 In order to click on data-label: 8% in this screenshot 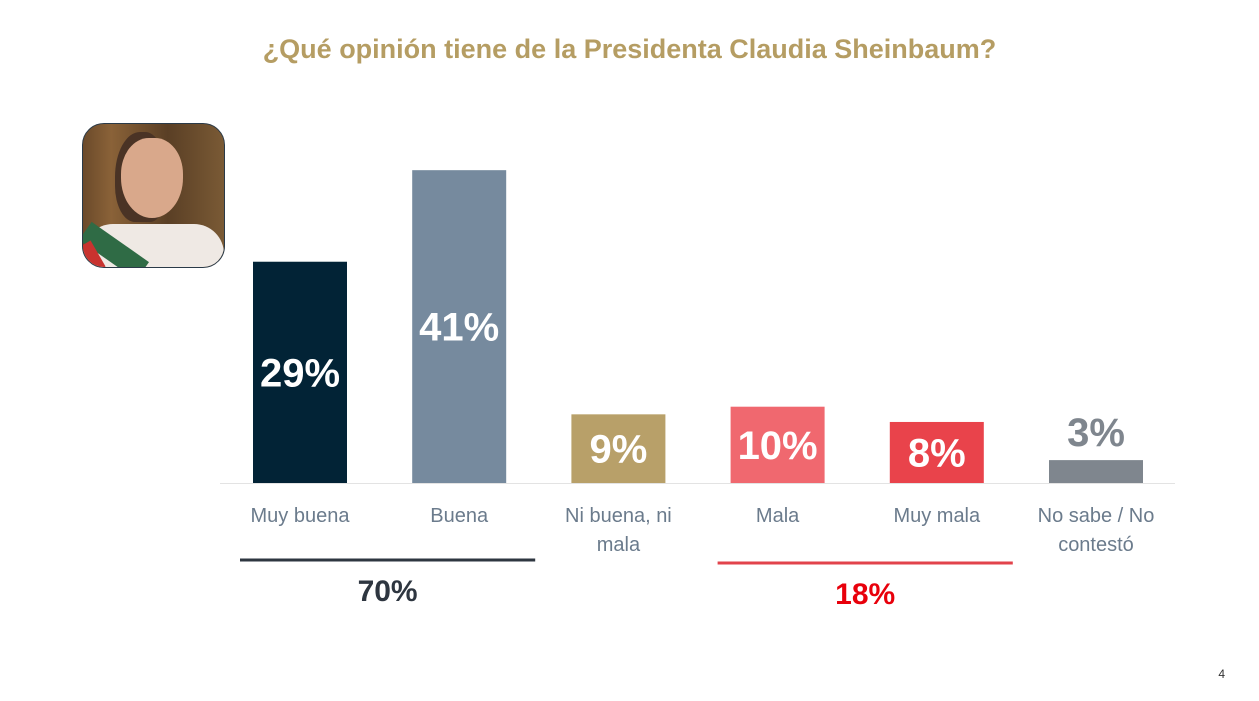, I will do `click(937, 453)`.